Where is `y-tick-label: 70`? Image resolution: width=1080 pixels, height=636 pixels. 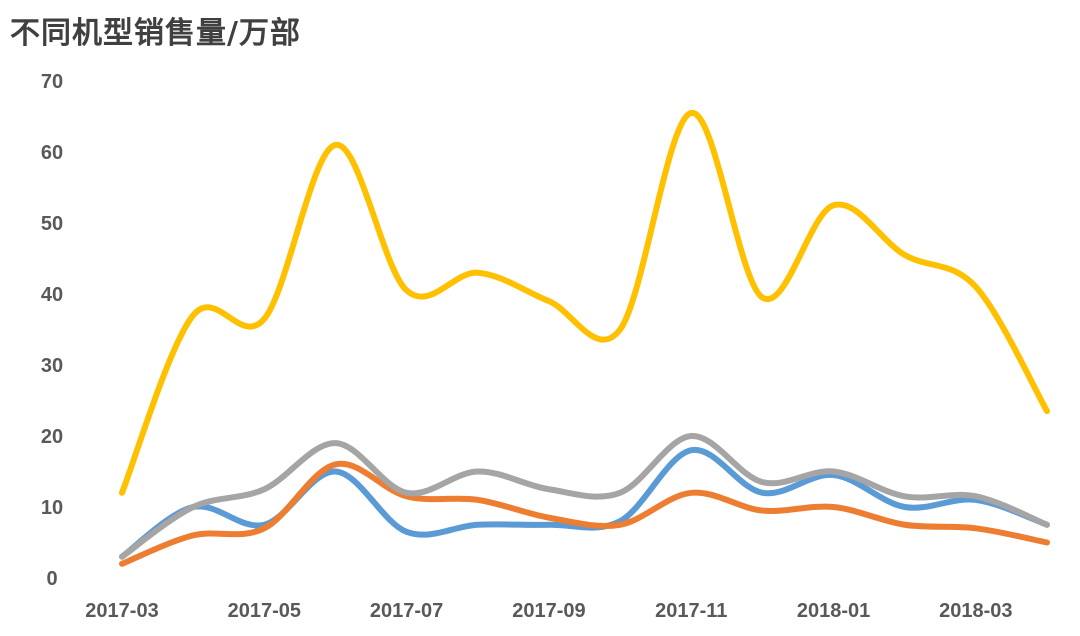 y-tick-label: 70 is located at coordinates (52, 82).